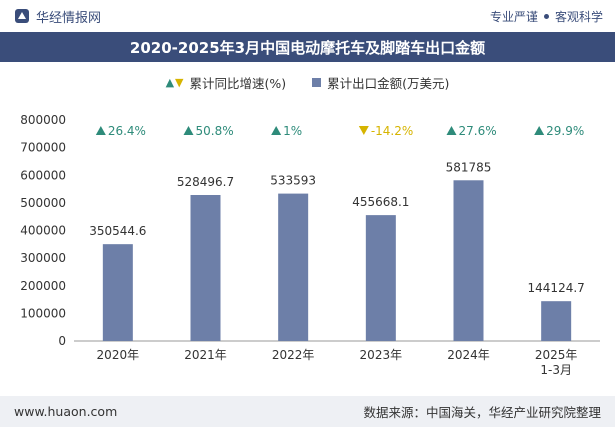 This screenshot has width=615, height=427. What do you see at coordinates (43, 148) in the screenshot?
I see `y-tick-label: 700000` at bounding box center [43, 148].